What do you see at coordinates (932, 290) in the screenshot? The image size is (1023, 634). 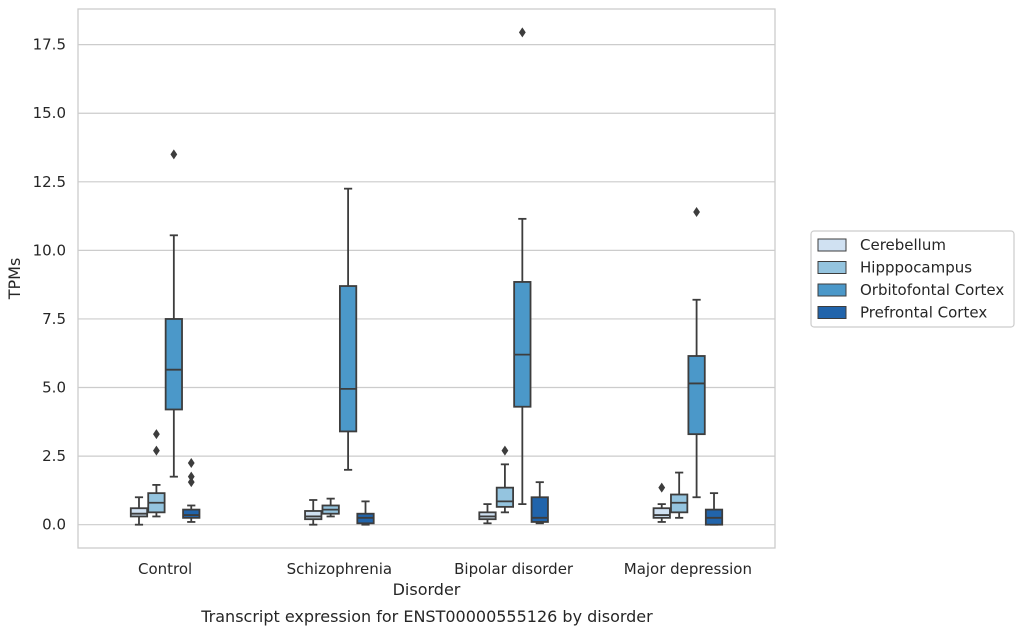 I see `legend-entry: Orbitofontal Cortex` at bounding box center [932, 290].